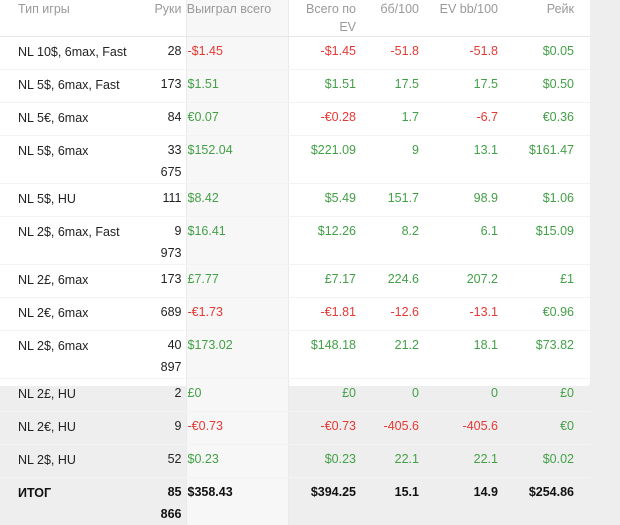  I want to click on cell-hands: 2, so click(168, 395).